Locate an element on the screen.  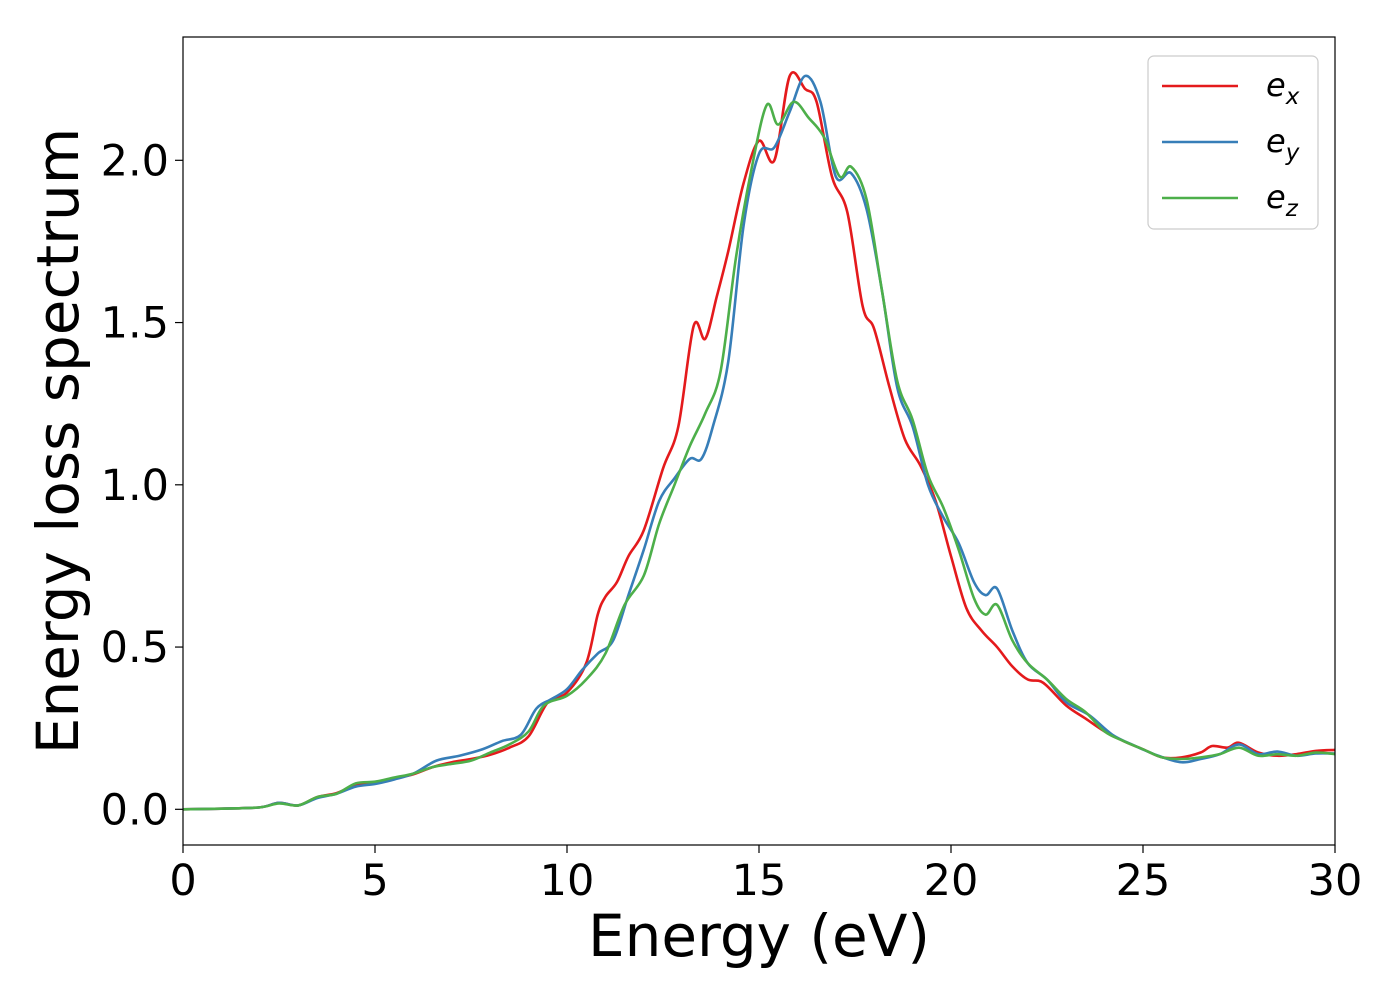
legend-label-e-x: ex is located at coordinates (1283, 88).